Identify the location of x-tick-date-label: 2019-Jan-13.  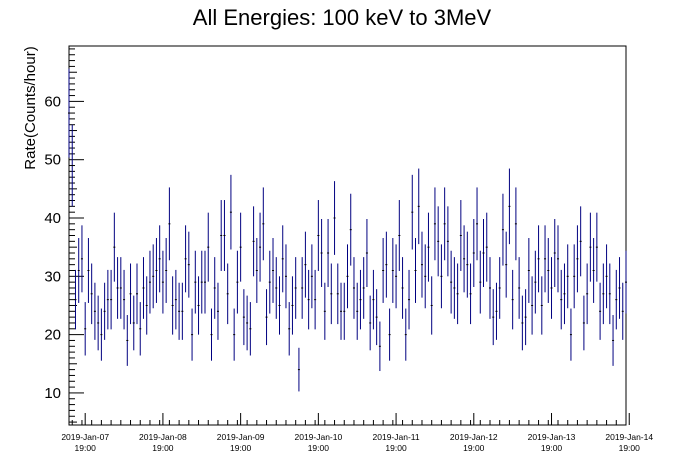
(552, 437).